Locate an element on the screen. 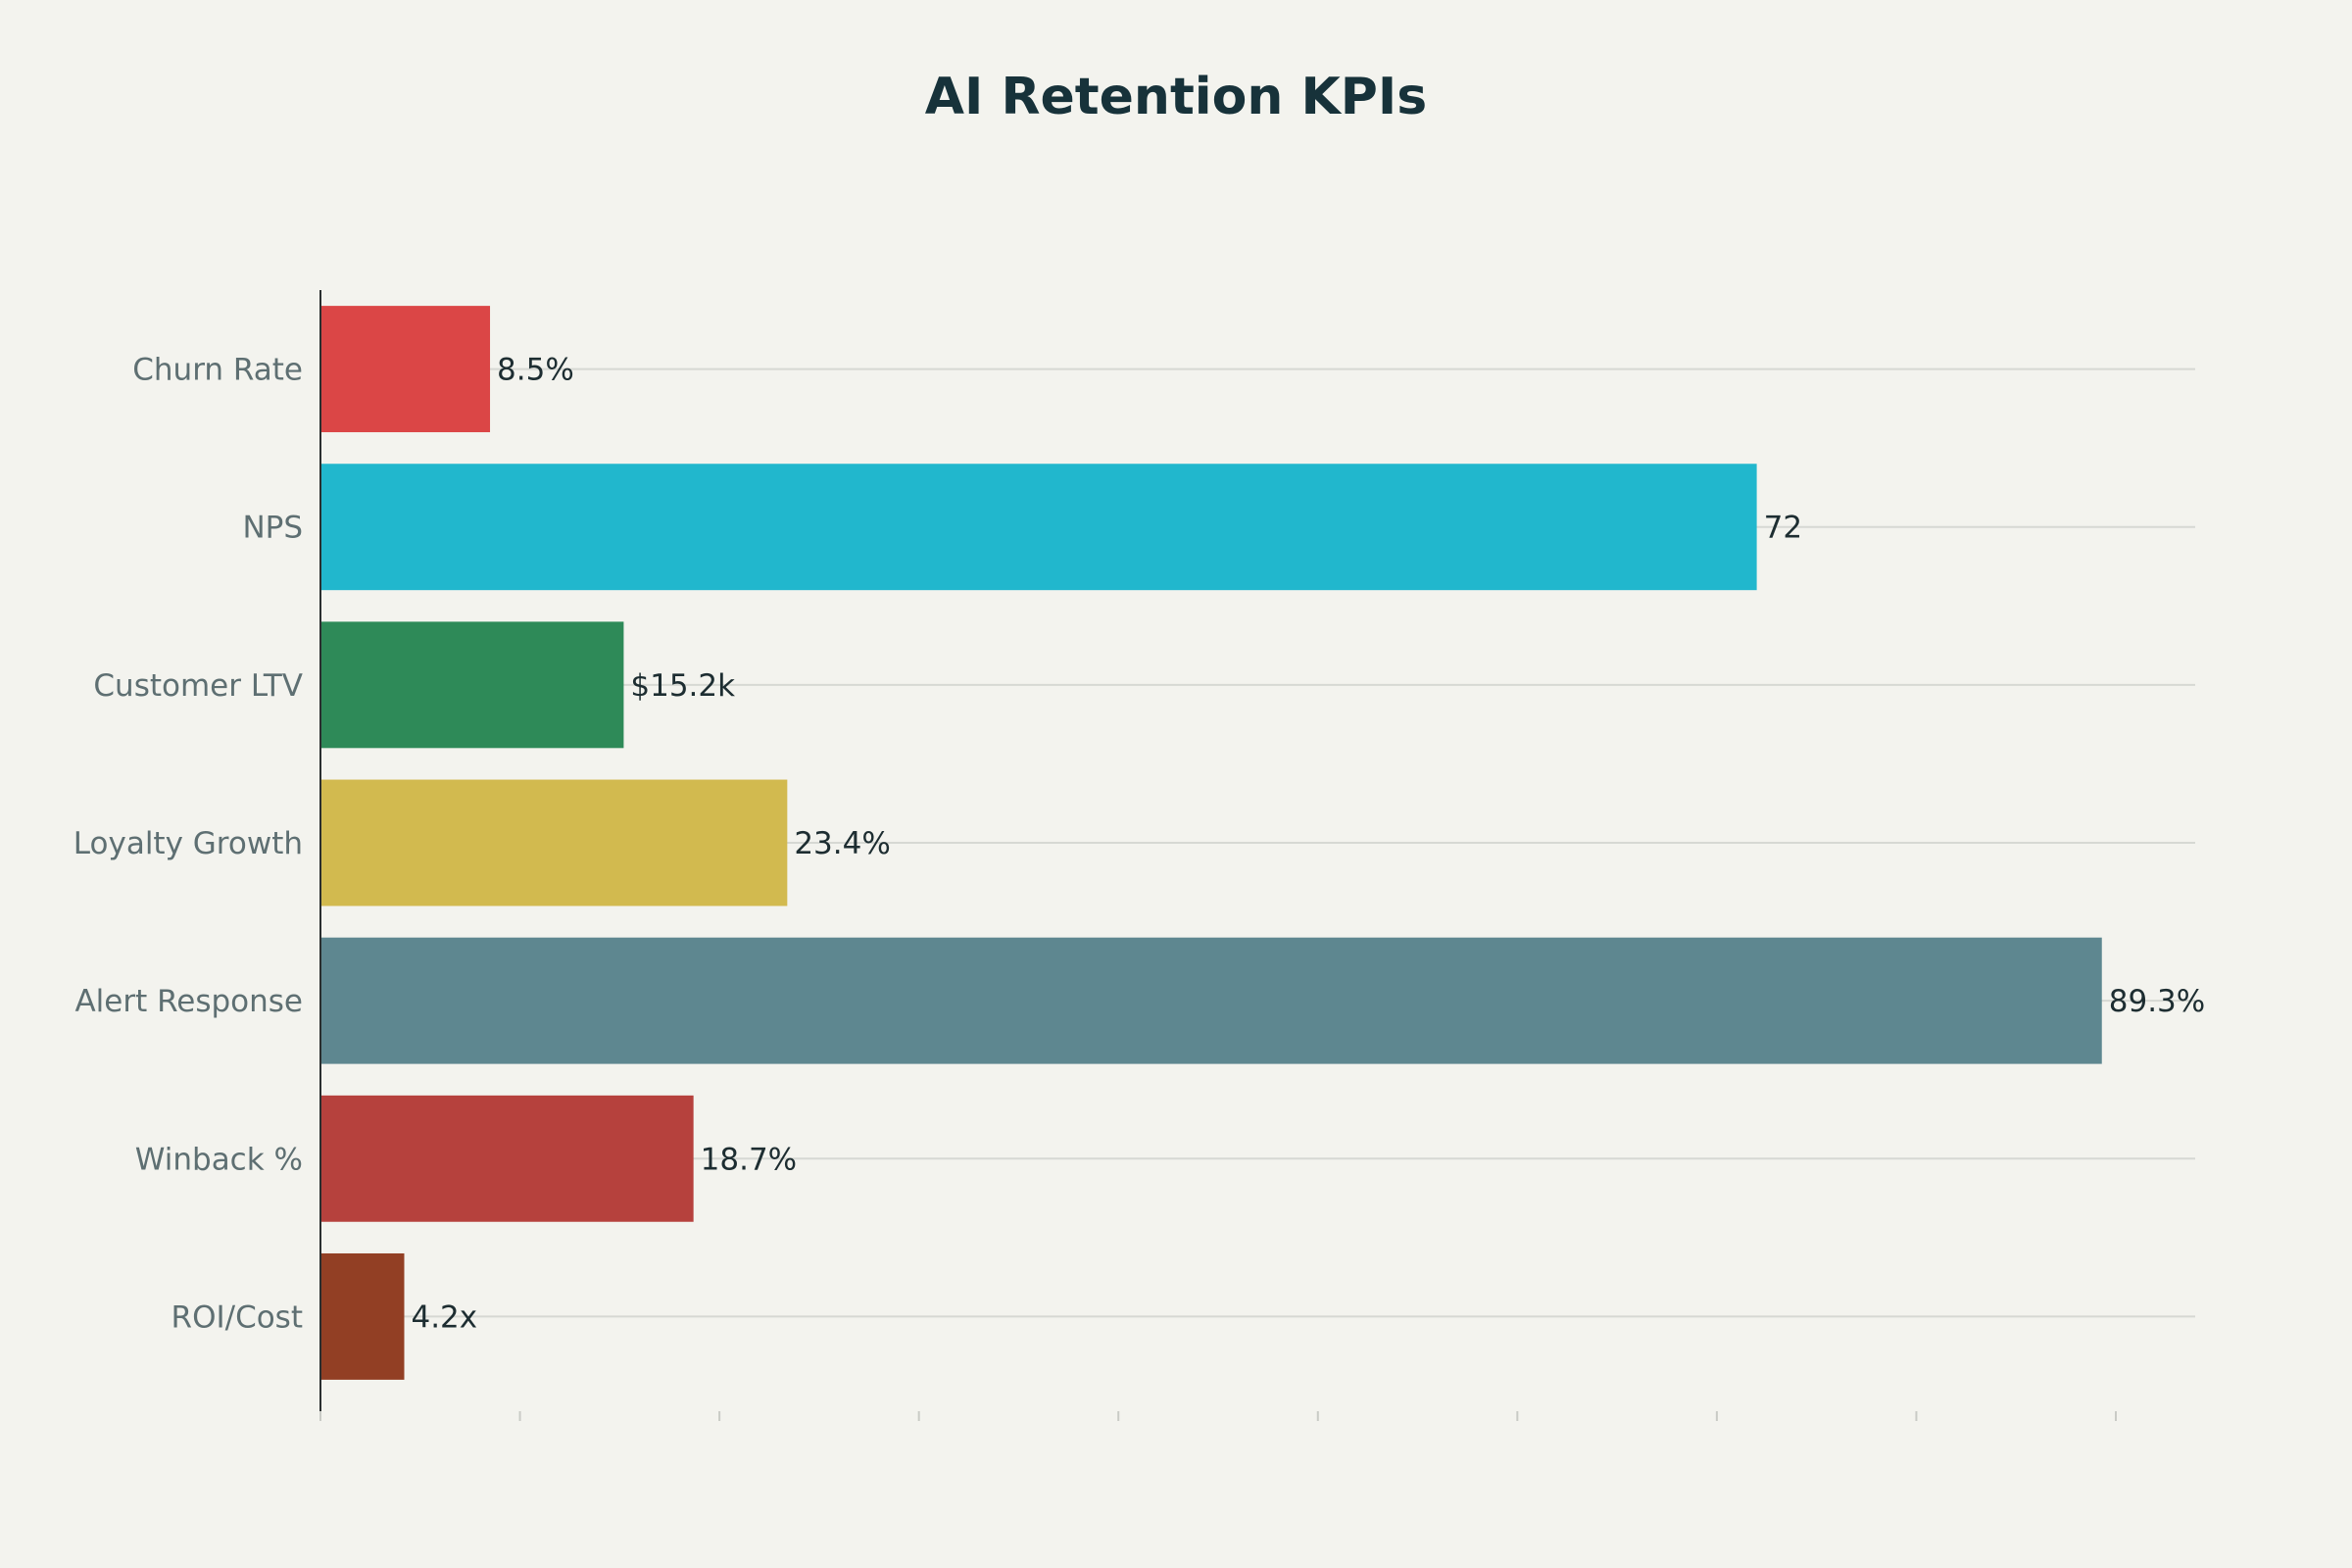 This screenshot has width=2352, height=1568. category-label-5: Winback % is located at coordinates (219, 1159).